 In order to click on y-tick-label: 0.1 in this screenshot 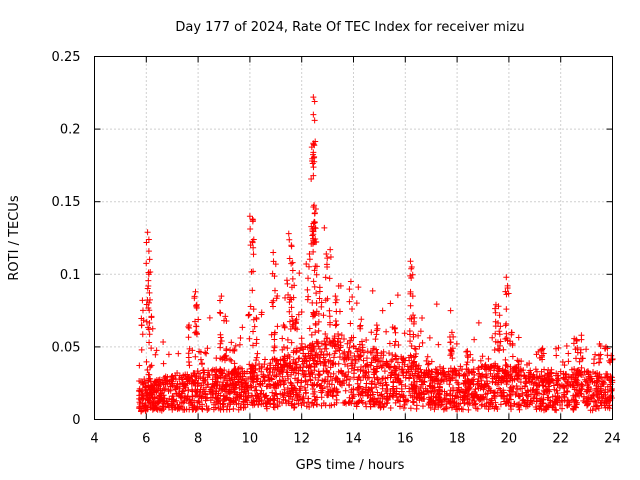, I will do `click(70, 275)`.